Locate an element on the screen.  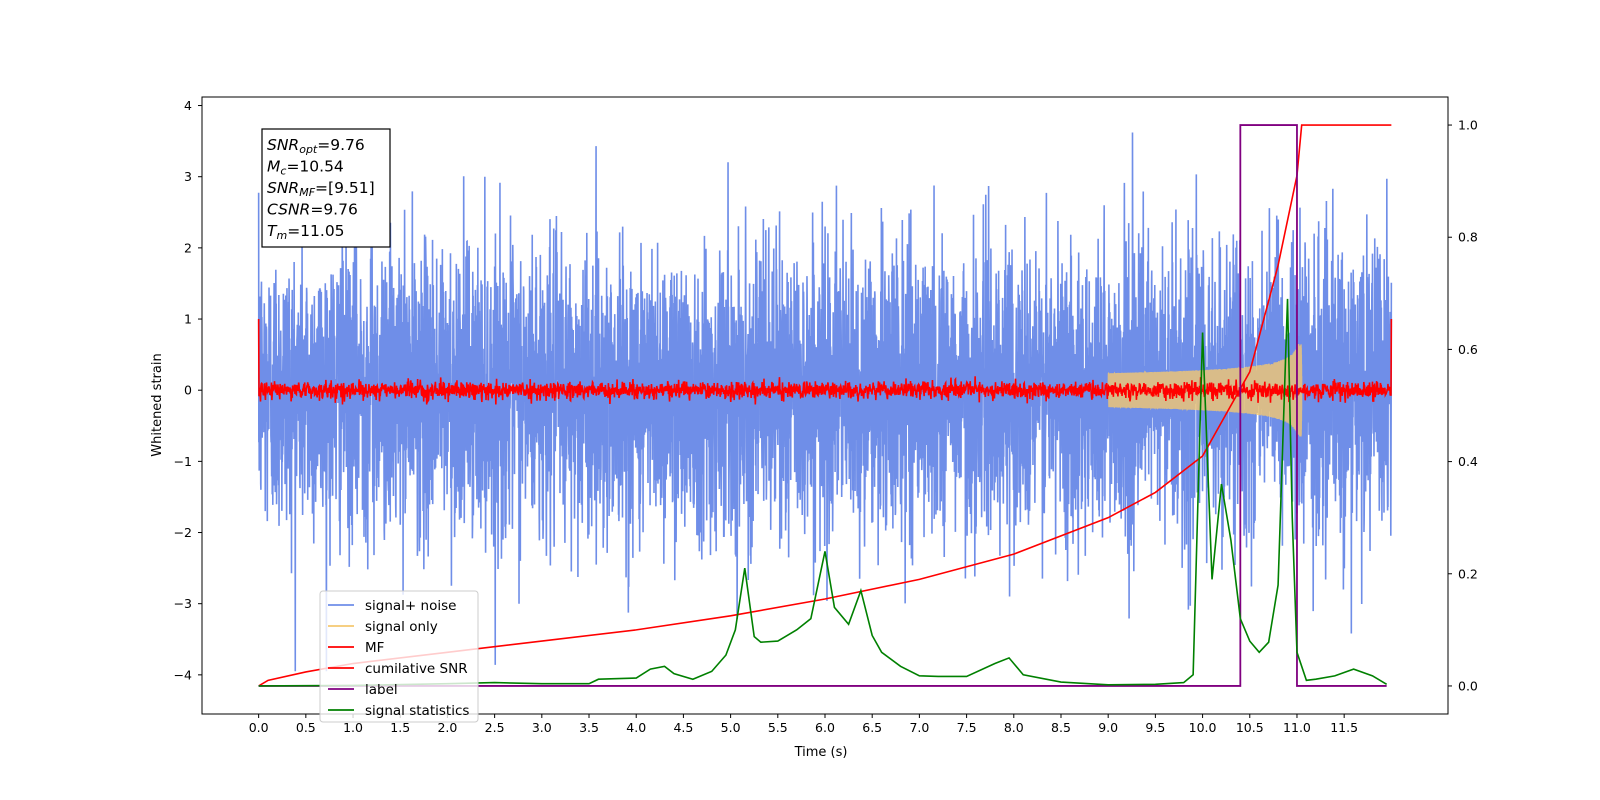
info-box-line: SNRMF=[9.51] is located at coordinates (321, 189).